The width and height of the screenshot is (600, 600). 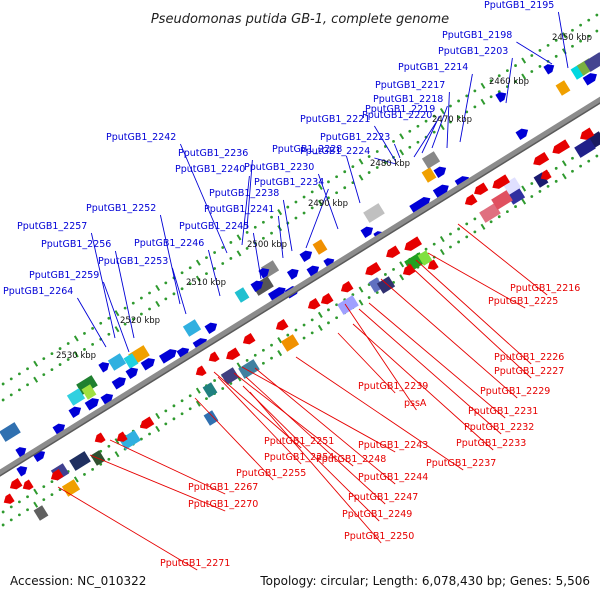 I want to click on gene-label: PputGB1_2239, so click(x=393, y=386).